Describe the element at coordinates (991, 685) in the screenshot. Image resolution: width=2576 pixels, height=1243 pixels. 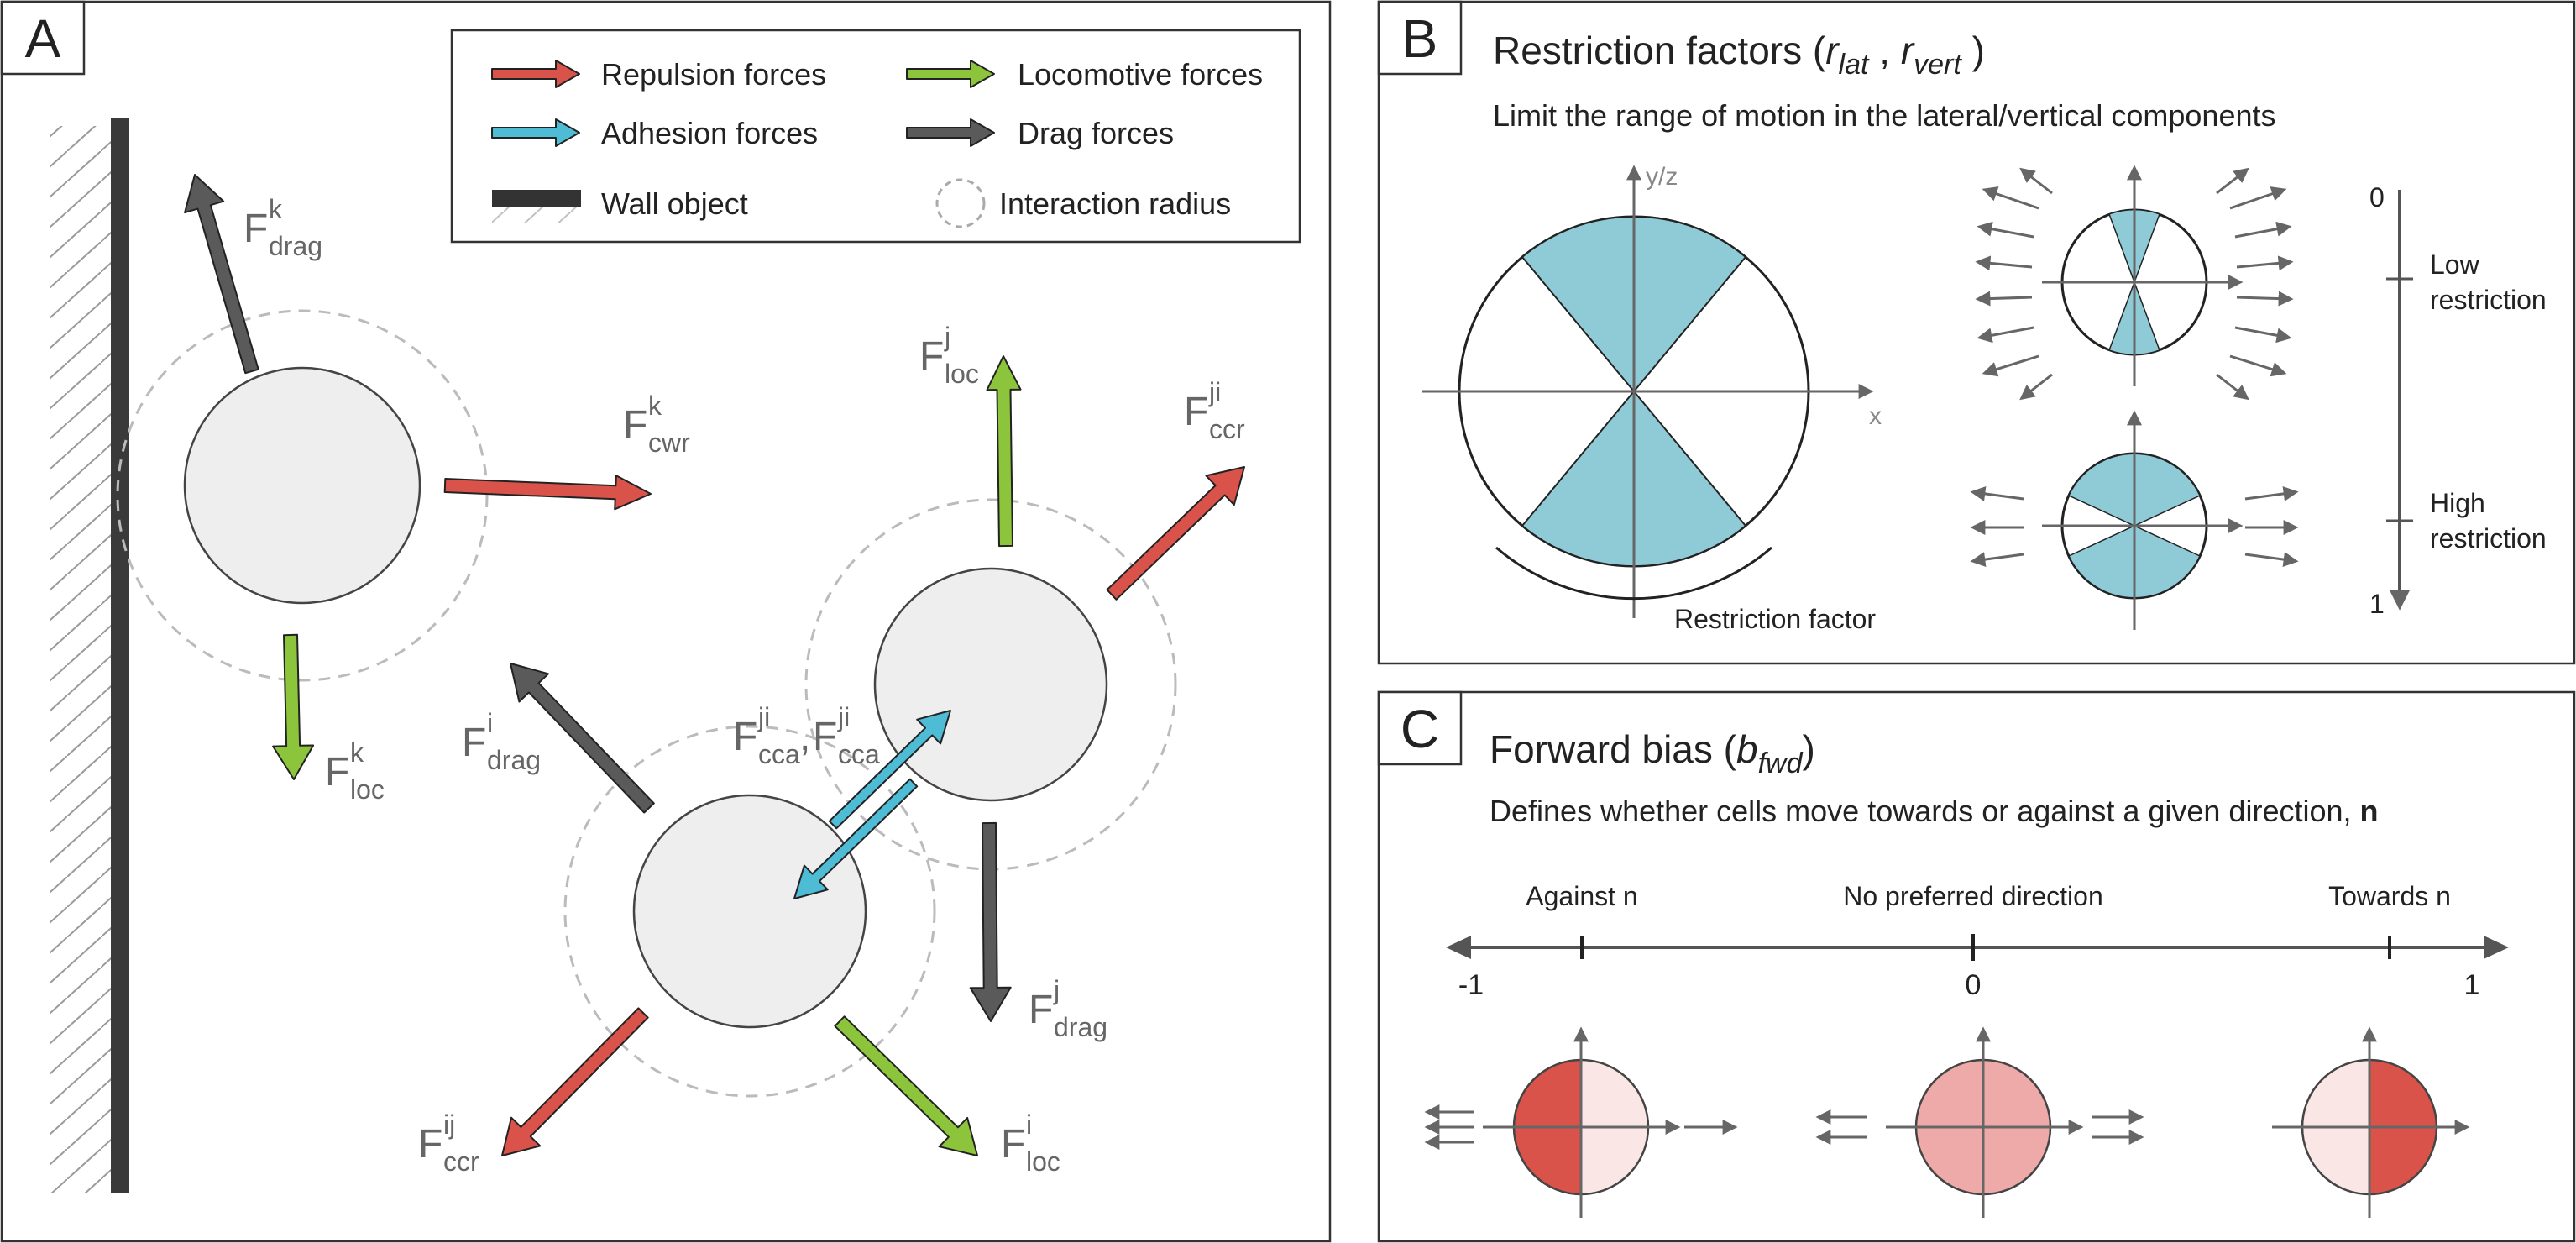
I see `cell-j` at that location.